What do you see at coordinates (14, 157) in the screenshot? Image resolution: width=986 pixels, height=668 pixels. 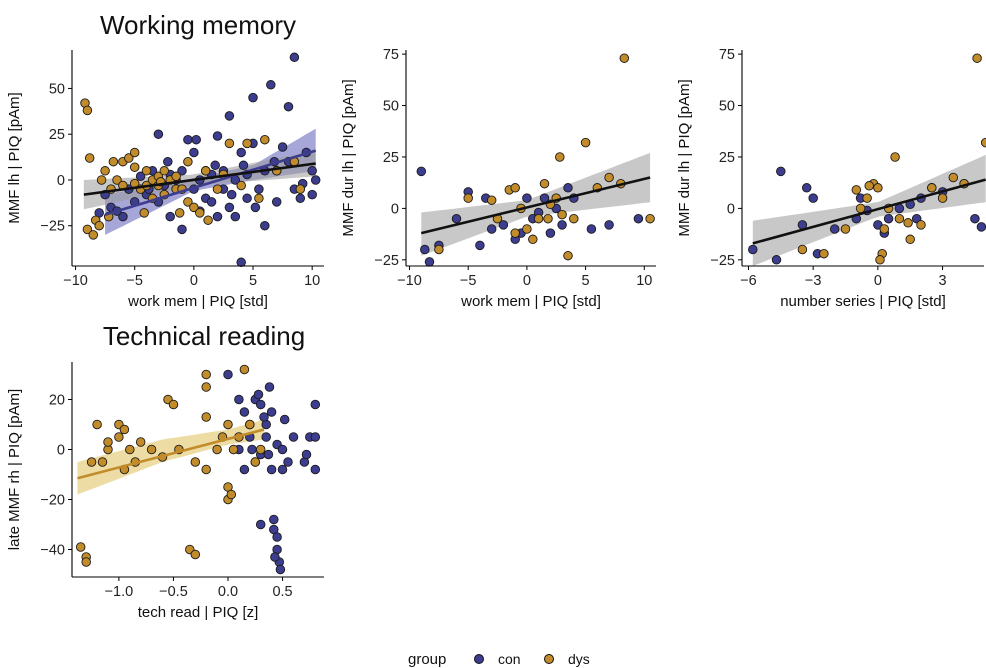 I see `y-axis-title: MMF lh | PIQ [pAm]` at bounding box center [14, 157].